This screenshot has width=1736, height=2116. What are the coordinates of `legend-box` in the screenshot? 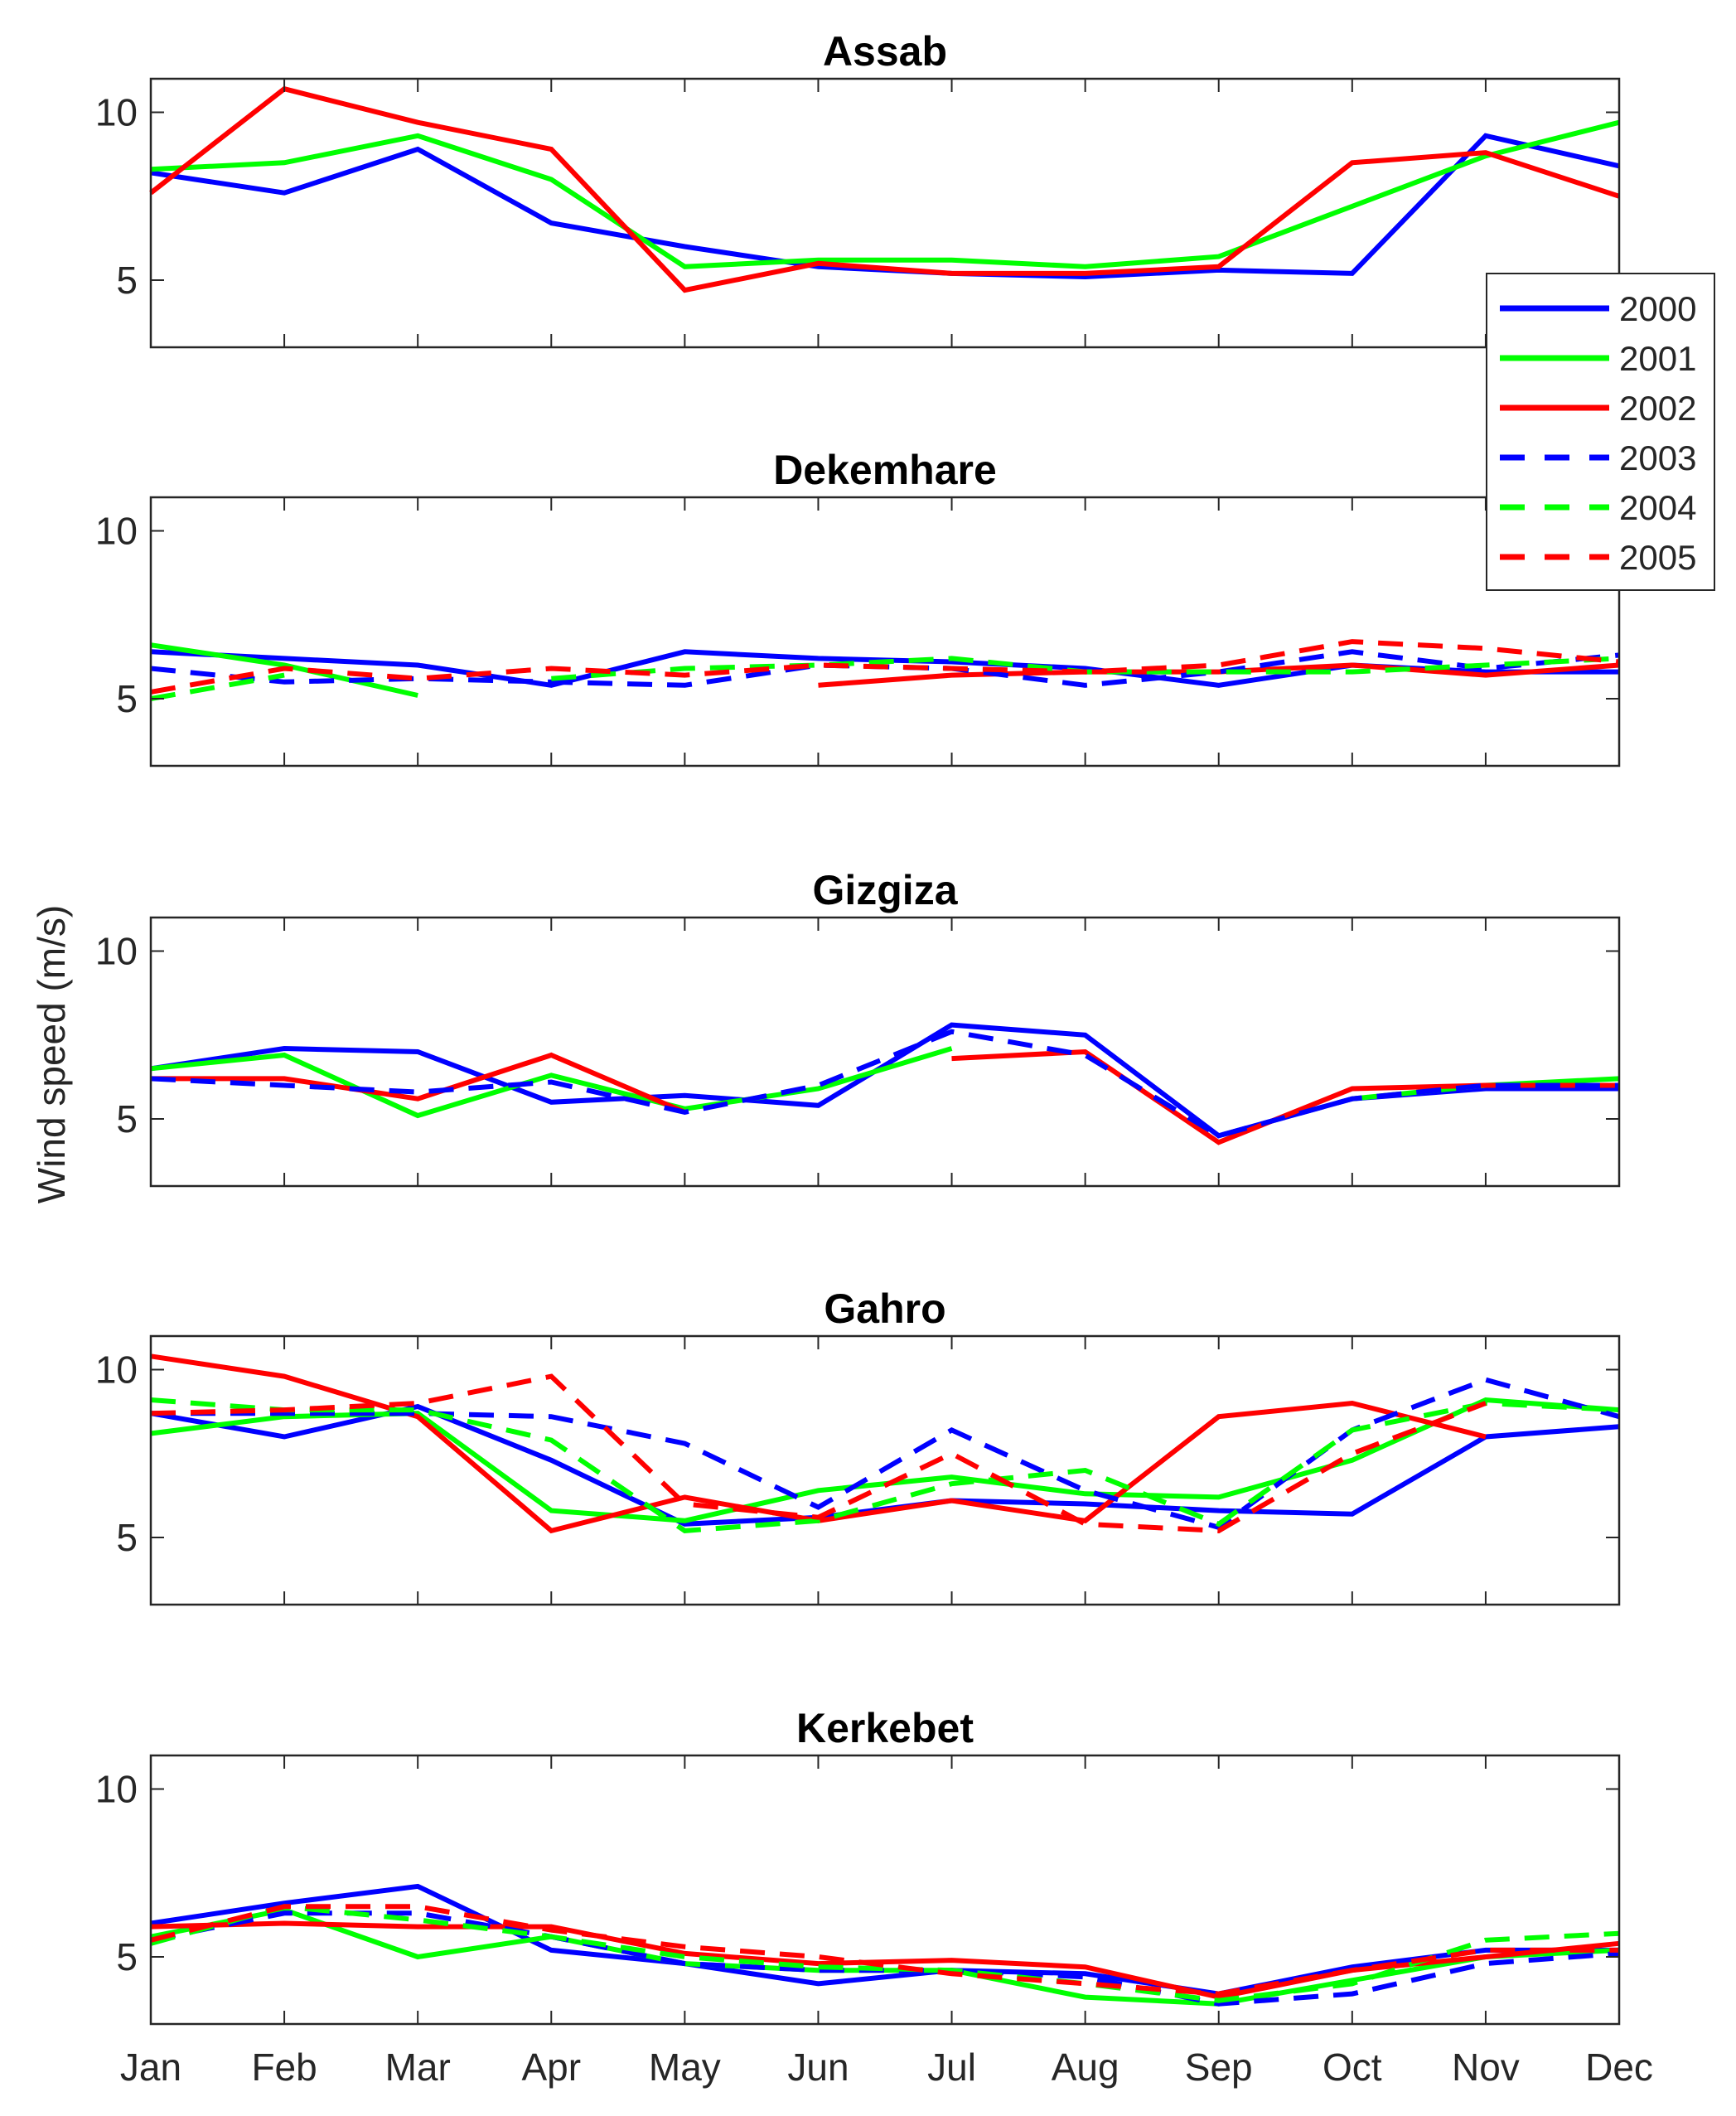 It's located at (1600, 432).